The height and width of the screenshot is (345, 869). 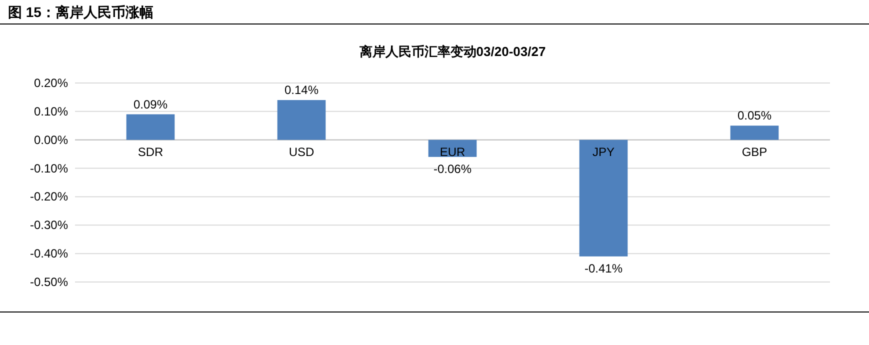 I want to click on data-label: 0.09%, so click(x=150, y=104).